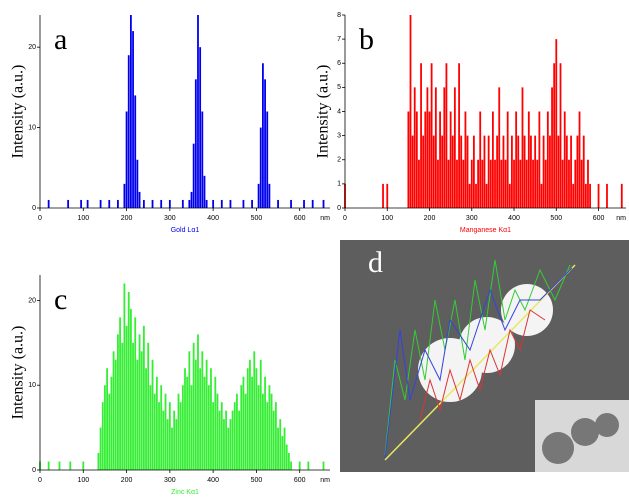  What do you see at coordinates (257, 218) in the screenshot?
I see `x-tick-label: 500` at bounding box center [257, 218].